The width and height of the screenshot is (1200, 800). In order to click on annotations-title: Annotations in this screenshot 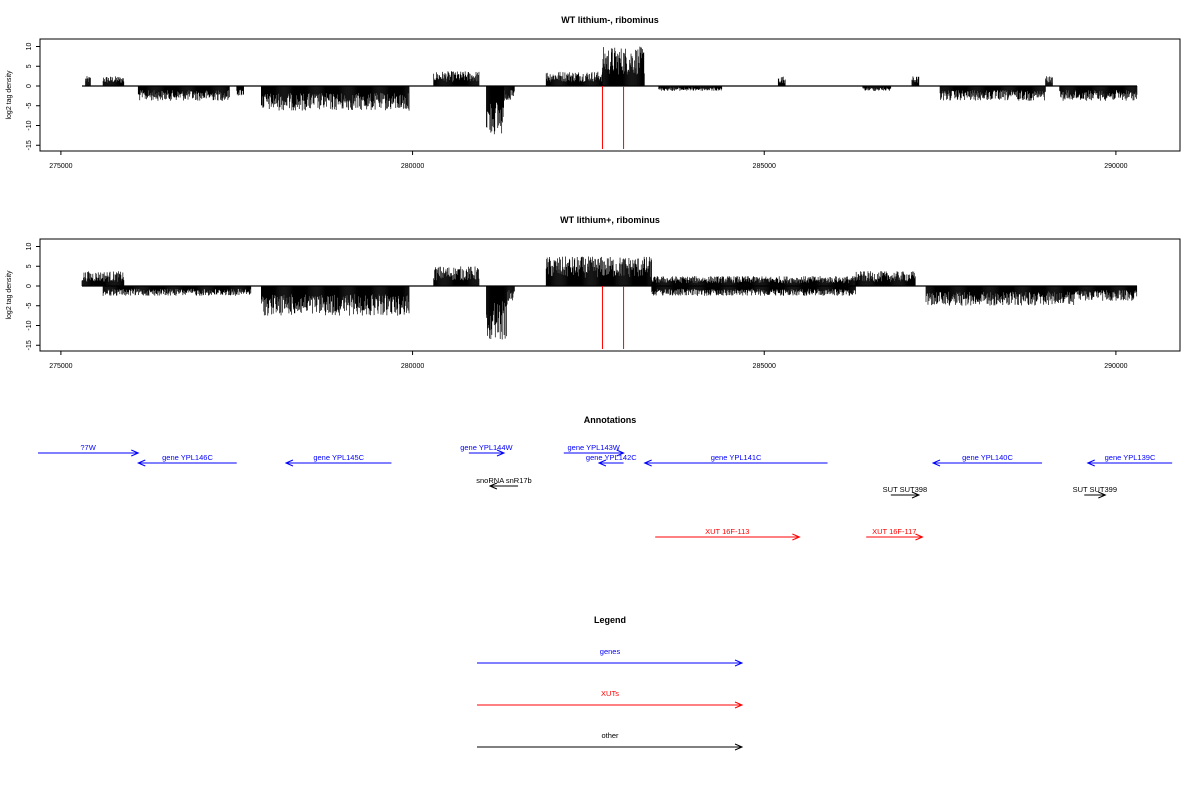, I will do `click(610, 420)`.